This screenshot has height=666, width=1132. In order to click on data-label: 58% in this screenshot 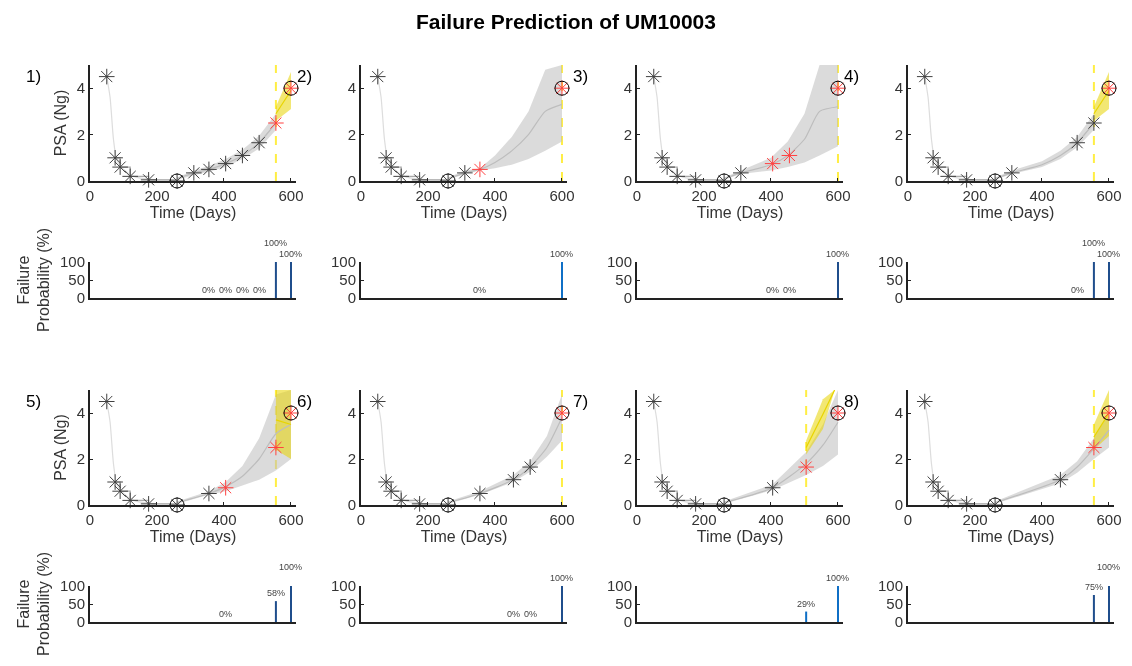, I will do `click(276, 593)`.